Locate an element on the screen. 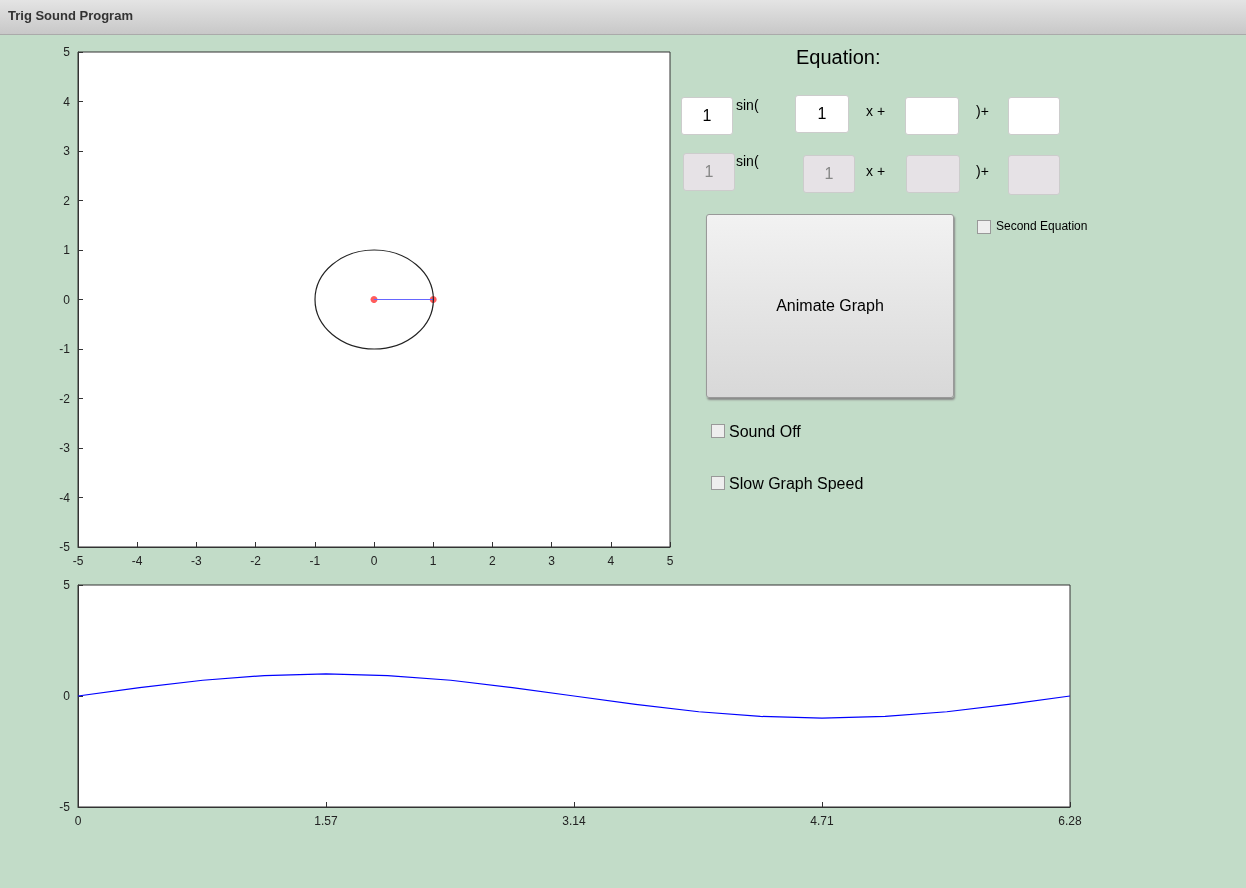 Image resolution: width=1246 pixels, height=888 pixels. x-tick-label: -5 is located at coordinates (78, 561).